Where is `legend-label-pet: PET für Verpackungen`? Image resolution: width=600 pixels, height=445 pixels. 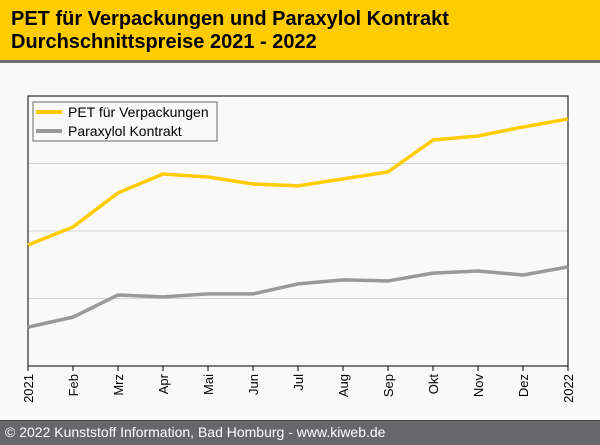
legend-label-pet: PET für Verpackungen is located at coordinates (138, 112).